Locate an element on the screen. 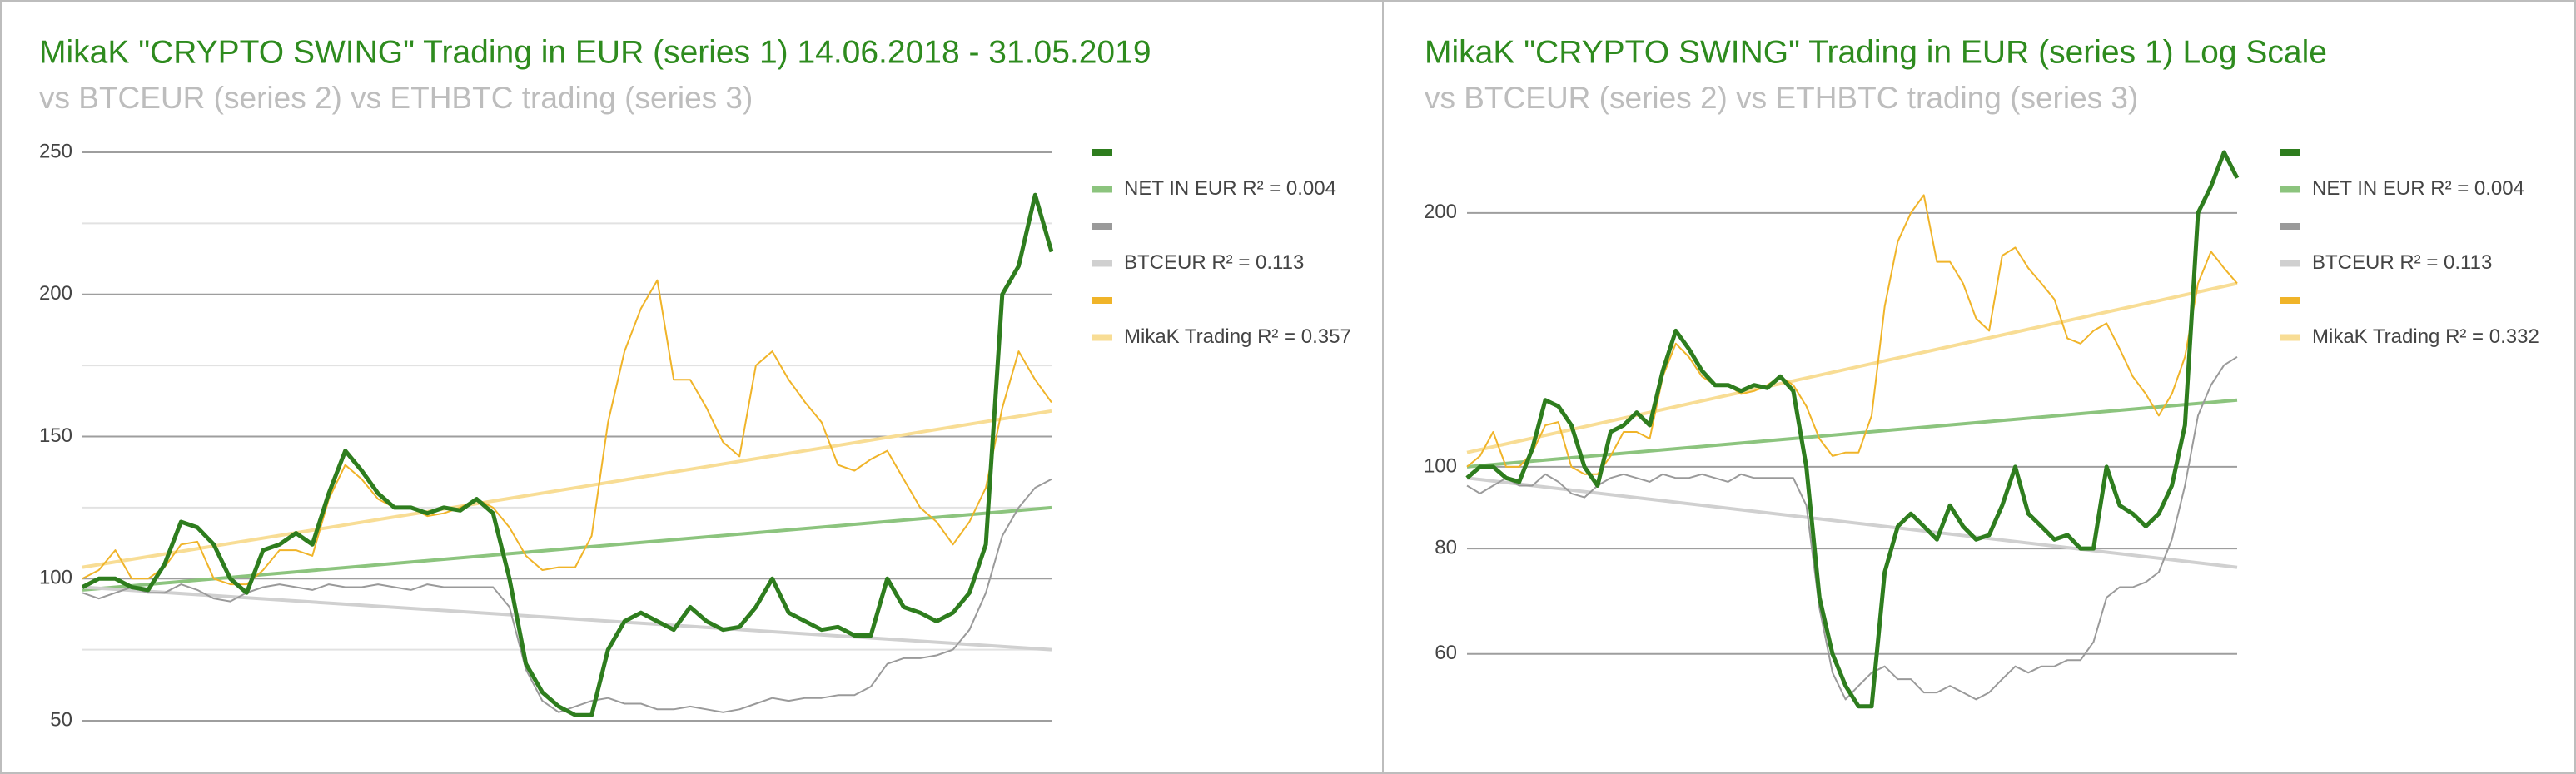 Image resolution: width=2576 pixels, height=774 pixels. legend-label: MikaK Trading R² = 0.357 is located at coordinates (1237, 336).